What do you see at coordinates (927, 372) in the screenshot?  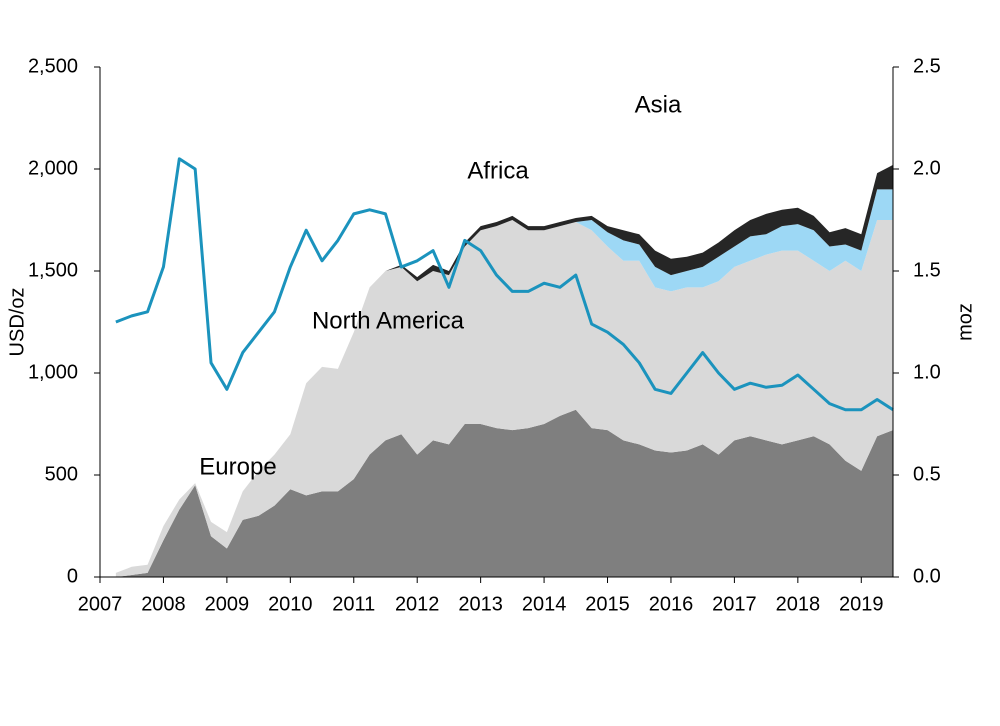 I see `y2-tick-label: 1.0` at bounding box center [927, 372].